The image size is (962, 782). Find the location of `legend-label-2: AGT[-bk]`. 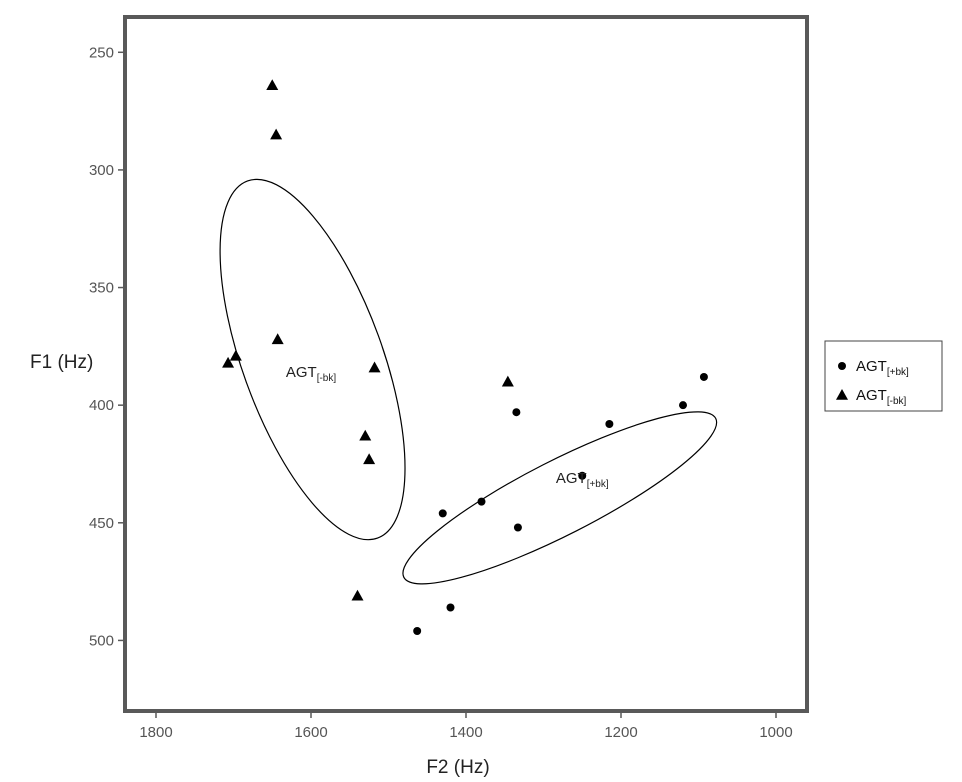

legend-label-2: AGT[-bk] is located at coordinates (881, 397).